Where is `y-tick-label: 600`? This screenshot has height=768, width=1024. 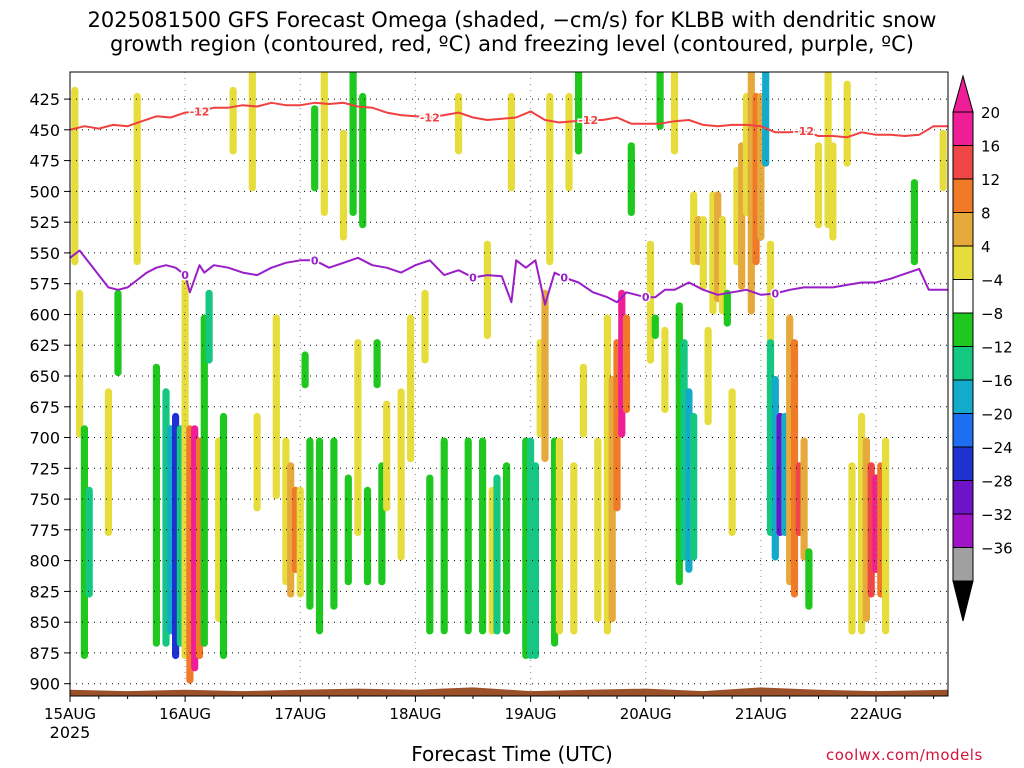 y-tick-label: 600 is located at coordinates (44, 315).